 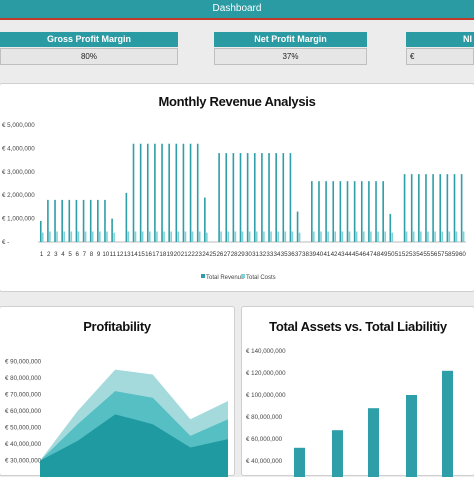 I want to click on x-tick-label: 16, so click(x=148, y=254).